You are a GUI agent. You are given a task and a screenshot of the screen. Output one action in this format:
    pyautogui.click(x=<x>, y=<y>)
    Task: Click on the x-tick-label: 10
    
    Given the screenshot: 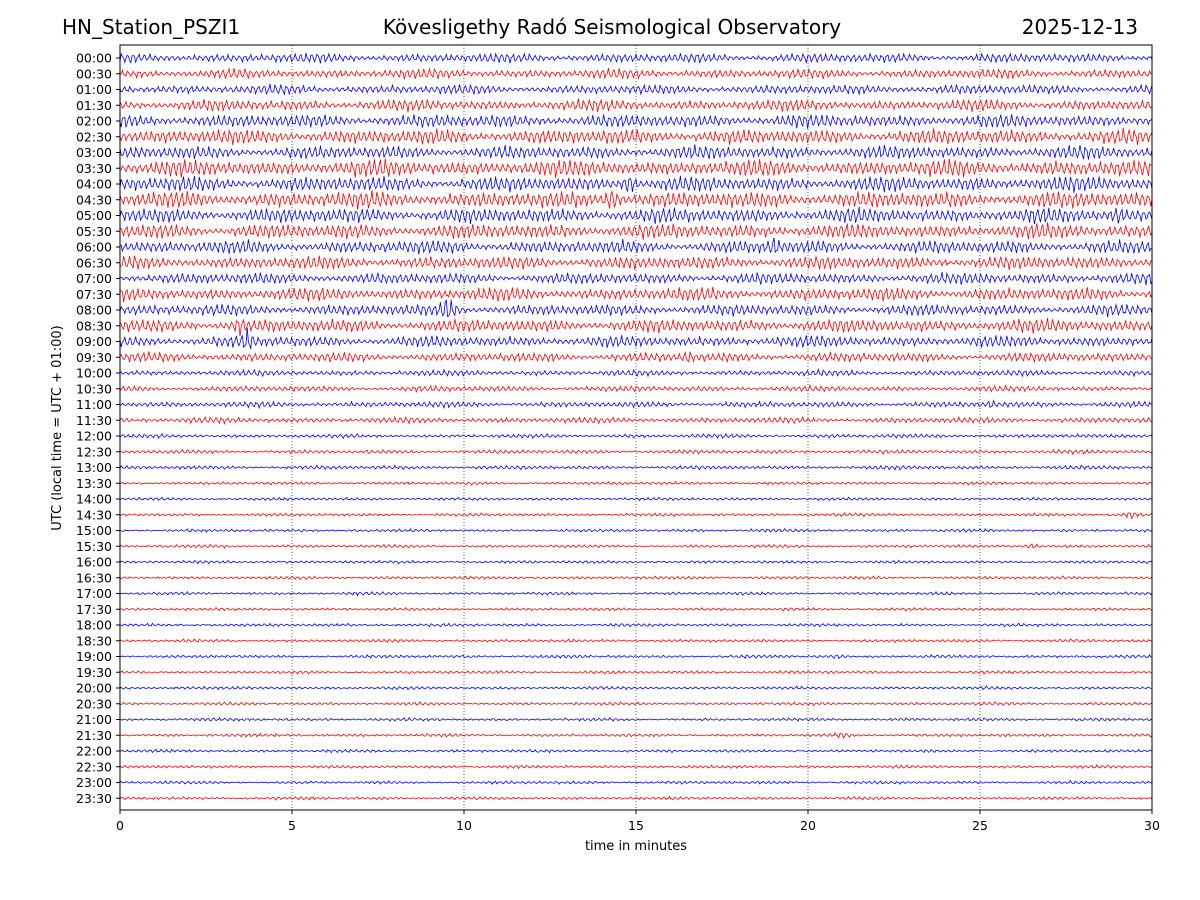 What is the action you would take?
    pyautogui.click(x=464, y=825)
    